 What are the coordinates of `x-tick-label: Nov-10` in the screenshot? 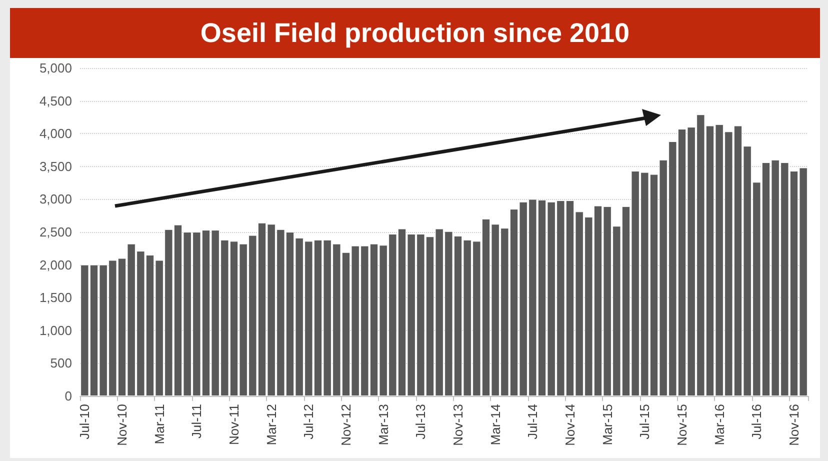 It's located at (122, 425).